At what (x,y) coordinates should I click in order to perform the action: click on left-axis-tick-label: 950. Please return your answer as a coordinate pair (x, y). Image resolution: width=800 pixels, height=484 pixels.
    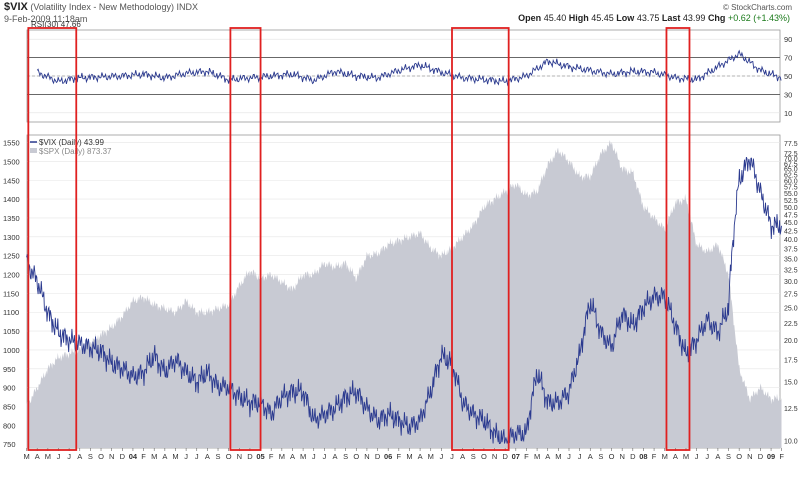
    Looking at the image, I should click on (9, 369).